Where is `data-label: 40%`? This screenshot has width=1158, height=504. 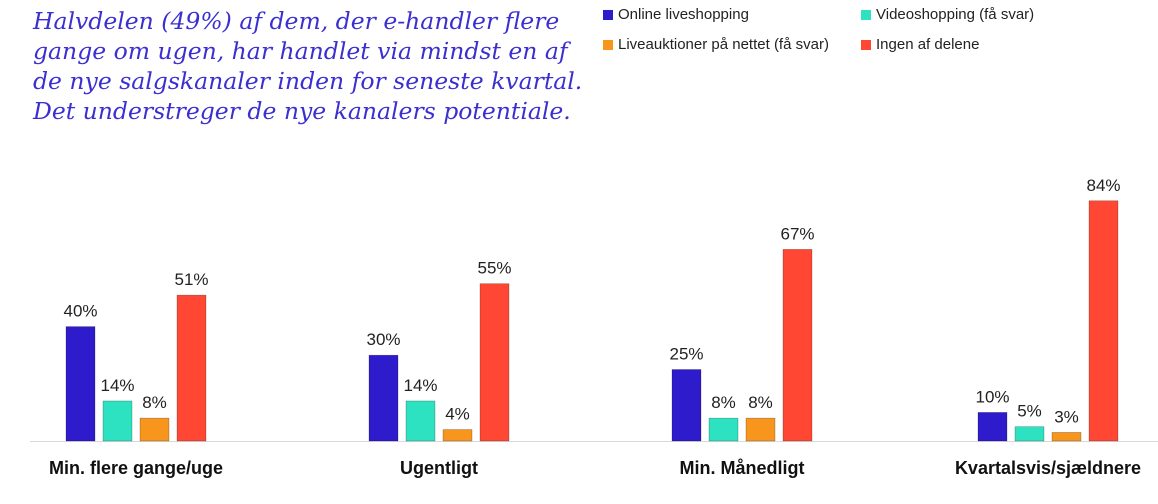 data-label: 40% is located at coordinates (80, 311).